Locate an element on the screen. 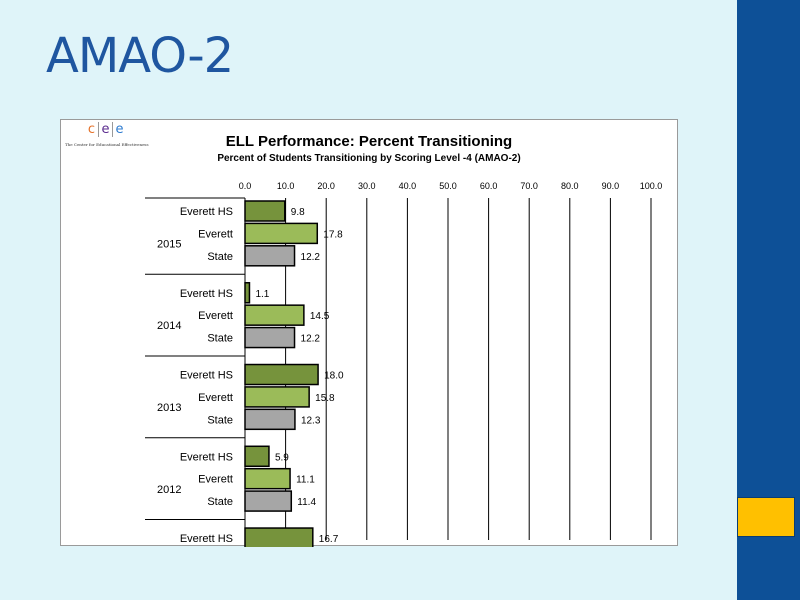 This screenshot has width=800, height=600. data-label: 1.1 is located at coordinates (262, 294).